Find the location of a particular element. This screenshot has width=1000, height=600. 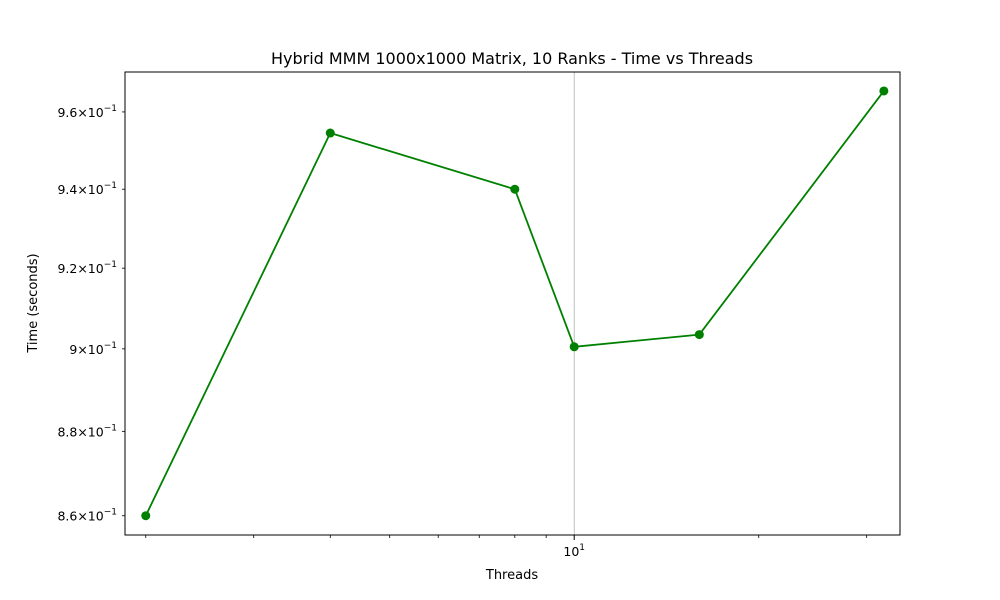

y-axis-label: Time (seconds) is located at coordinates (33, 303).